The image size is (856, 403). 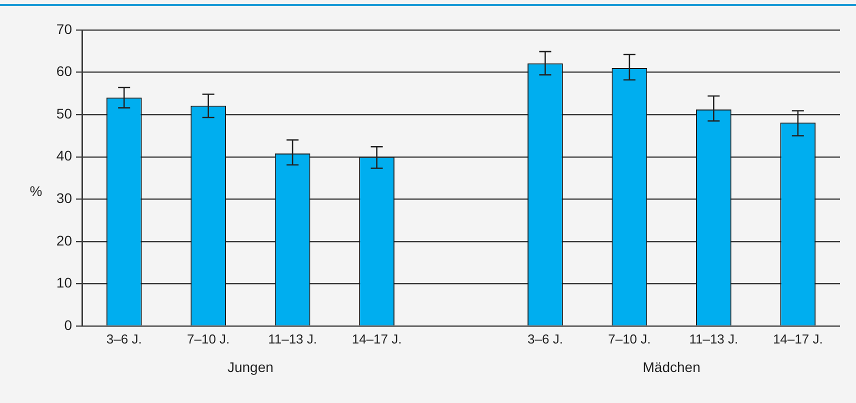 I want to click on y-tick-label: 60, so click(x=64, y=71).